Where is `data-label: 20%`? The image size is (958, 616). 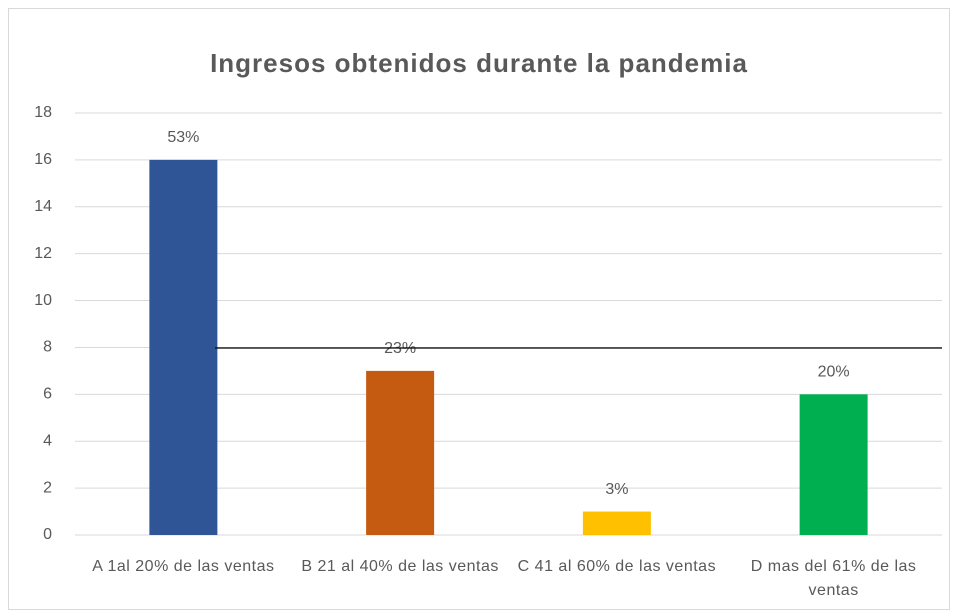
data-label: 20% is located at coordinates (834, 372).